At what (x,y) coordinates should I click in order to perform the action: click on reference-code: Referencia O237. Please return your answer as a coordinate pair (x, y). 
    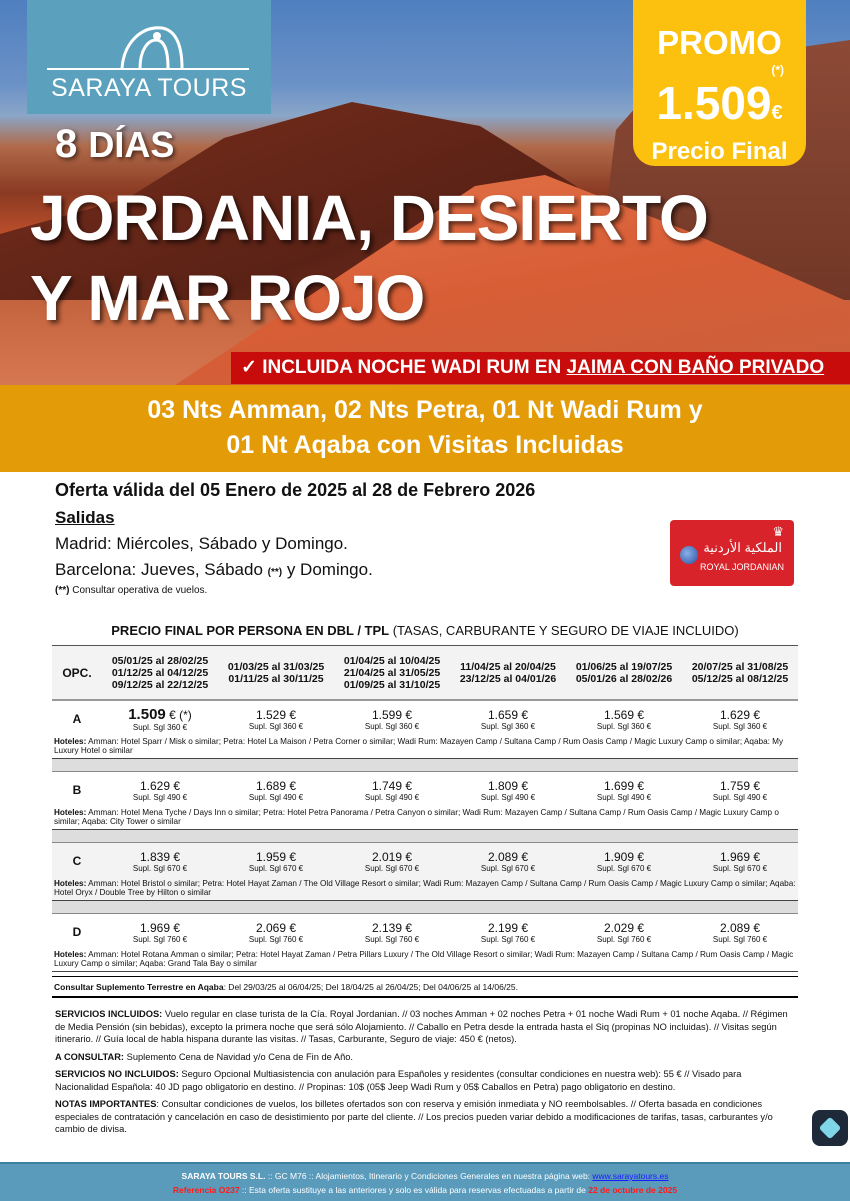
    Looking at the image, I should click on (206, 1190).